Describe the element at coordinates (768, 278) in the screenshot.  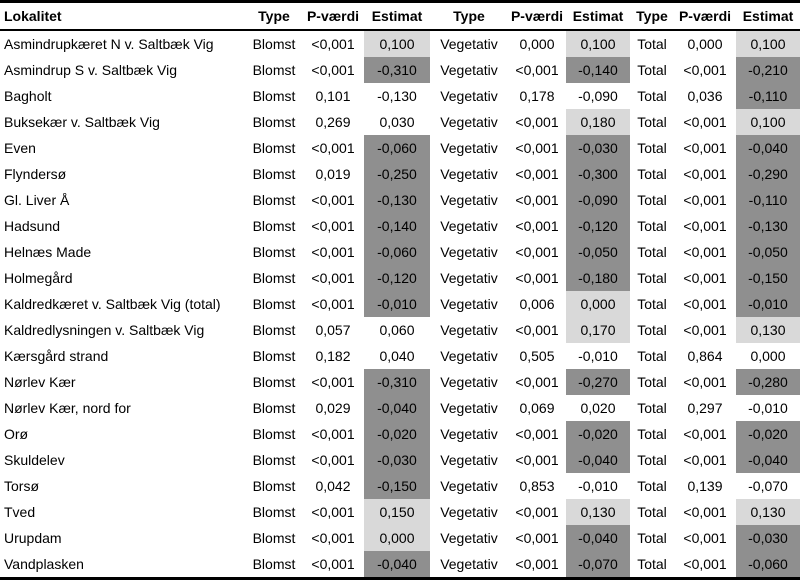
I see `estimate-cell: -0,150` at that location.